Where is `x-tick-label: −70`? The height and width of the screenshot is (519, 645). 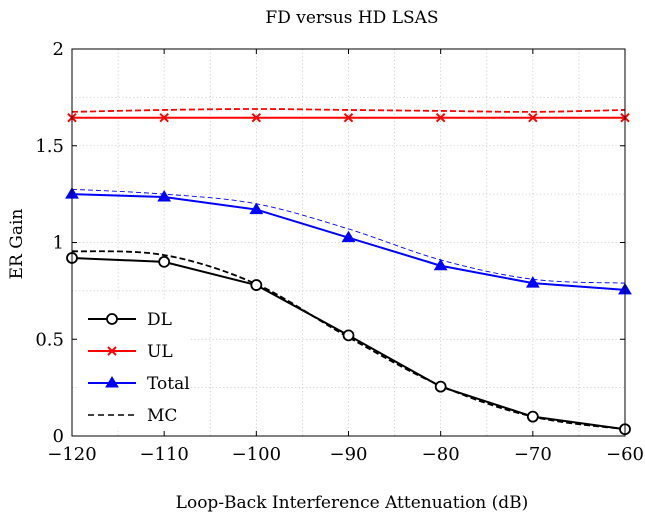 x-tick-label: −70 is located at coordinates (533, 454).